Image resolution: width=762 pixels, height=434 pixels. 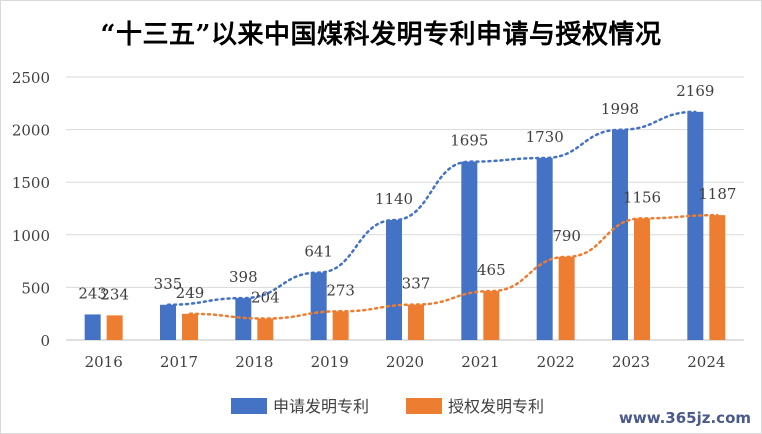 I want to click on x-tick-label: 2024, so click(x=706, y=362).